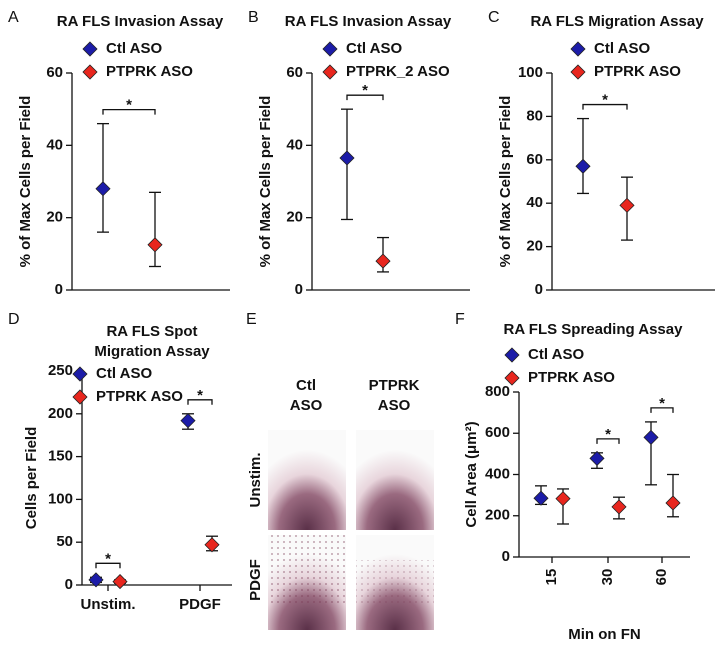 Image resolution: width=721 pixels, height=650 pixels. Describe the element at coordinates (494, 17) in the screenshot. I see `panel-letter: C` at that location.